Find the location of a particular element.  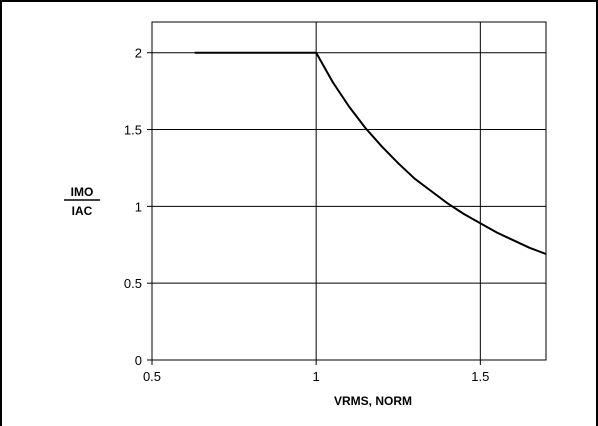

y-axis-label-numerator: IMO is located at coordinates (82, 192).